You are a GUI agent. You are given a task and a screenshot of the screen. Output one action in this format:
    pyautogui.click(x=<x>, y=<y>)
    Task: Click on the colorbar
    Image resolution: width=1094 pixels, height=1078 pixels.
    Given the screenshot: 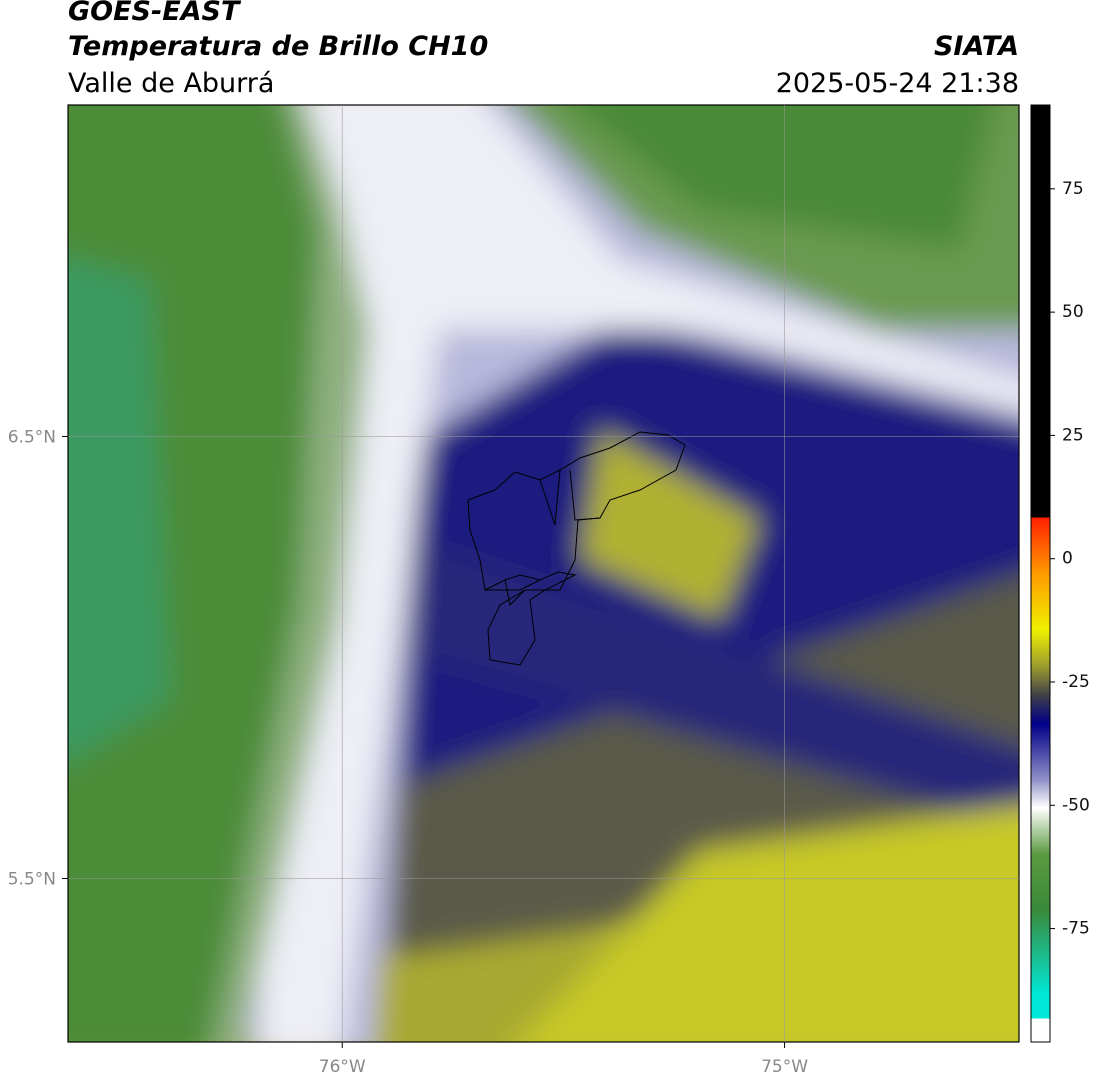 What is the action you would take?
    pyautogui.click(x=1040, y=573)
    